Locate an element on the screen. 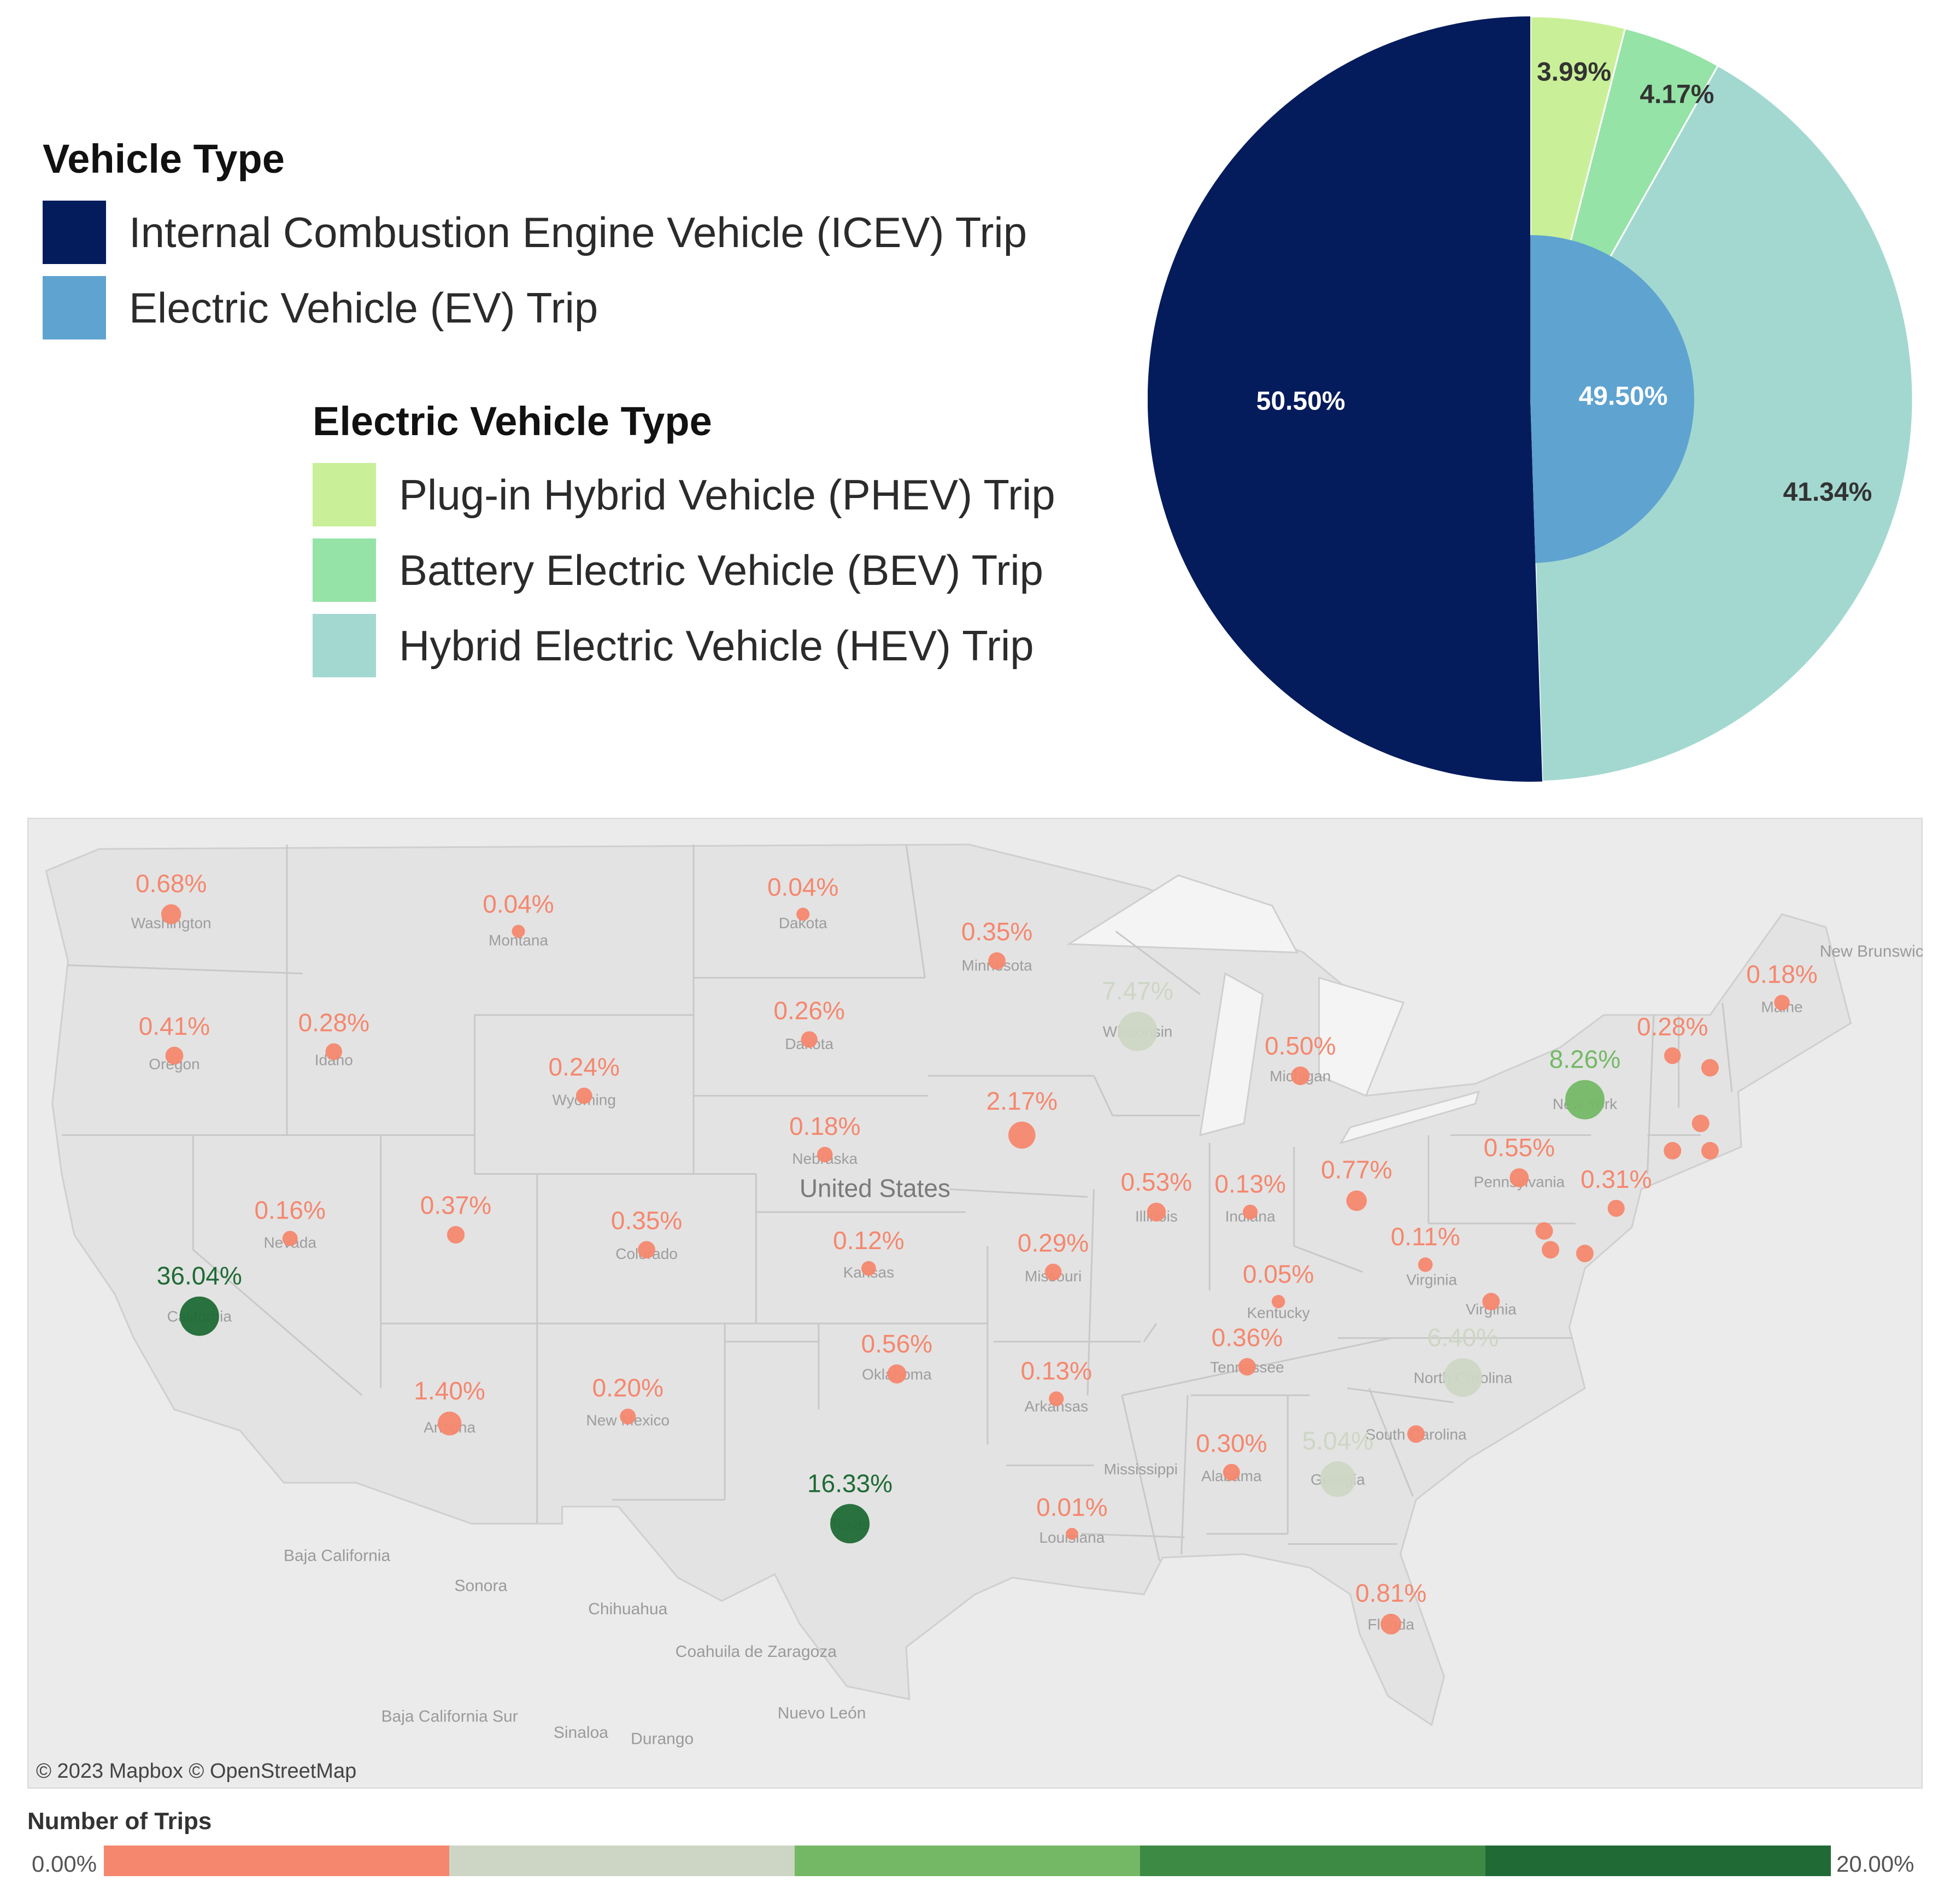  map-point-new-york is located at coordinates (1585, 1100).